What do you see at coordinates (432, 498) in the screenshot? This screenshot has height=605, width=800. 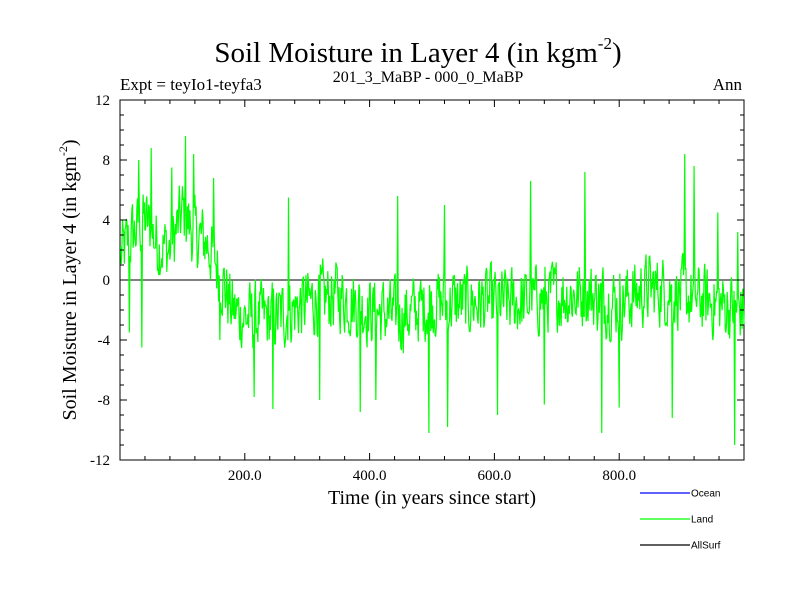 I see `x-axis-label: Time (in years since start)` at bounding box center [432, 498].